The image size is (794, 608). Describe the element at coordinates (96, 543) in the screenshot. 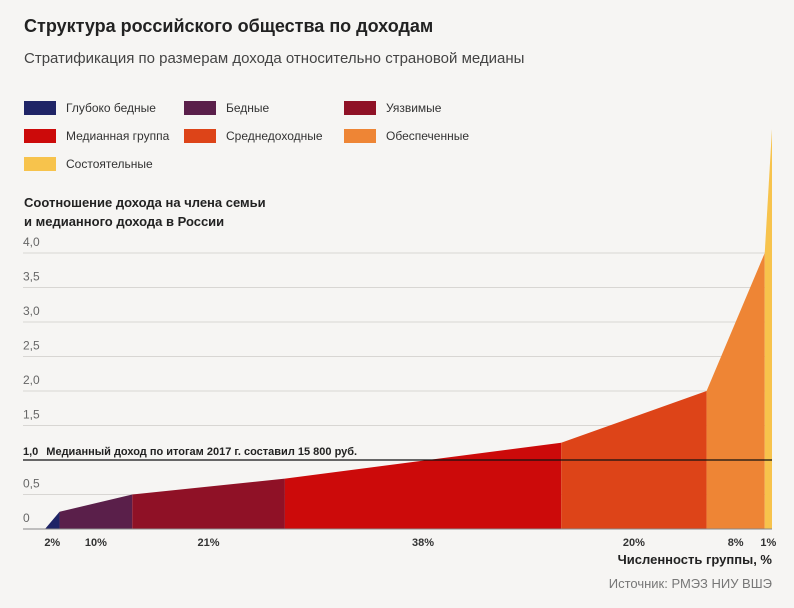

I see `share-label: 10%` at that location.